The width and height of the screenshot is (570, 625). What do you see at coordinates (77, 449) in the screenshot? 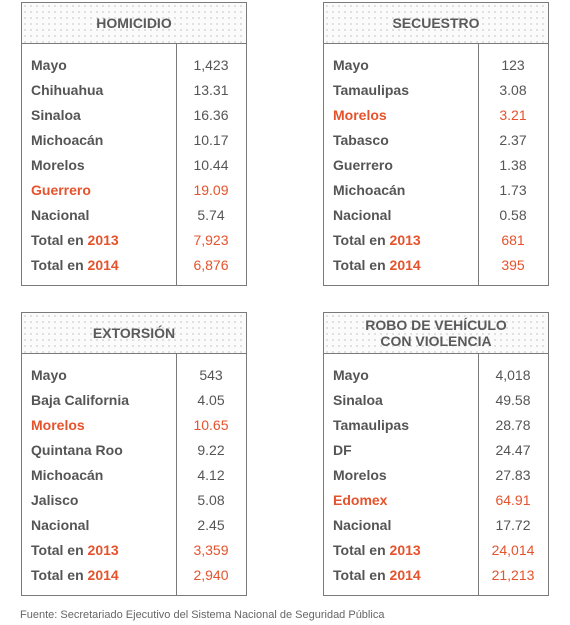
I see `row-label: Quintana Roo` at bounding box center [77, 449].